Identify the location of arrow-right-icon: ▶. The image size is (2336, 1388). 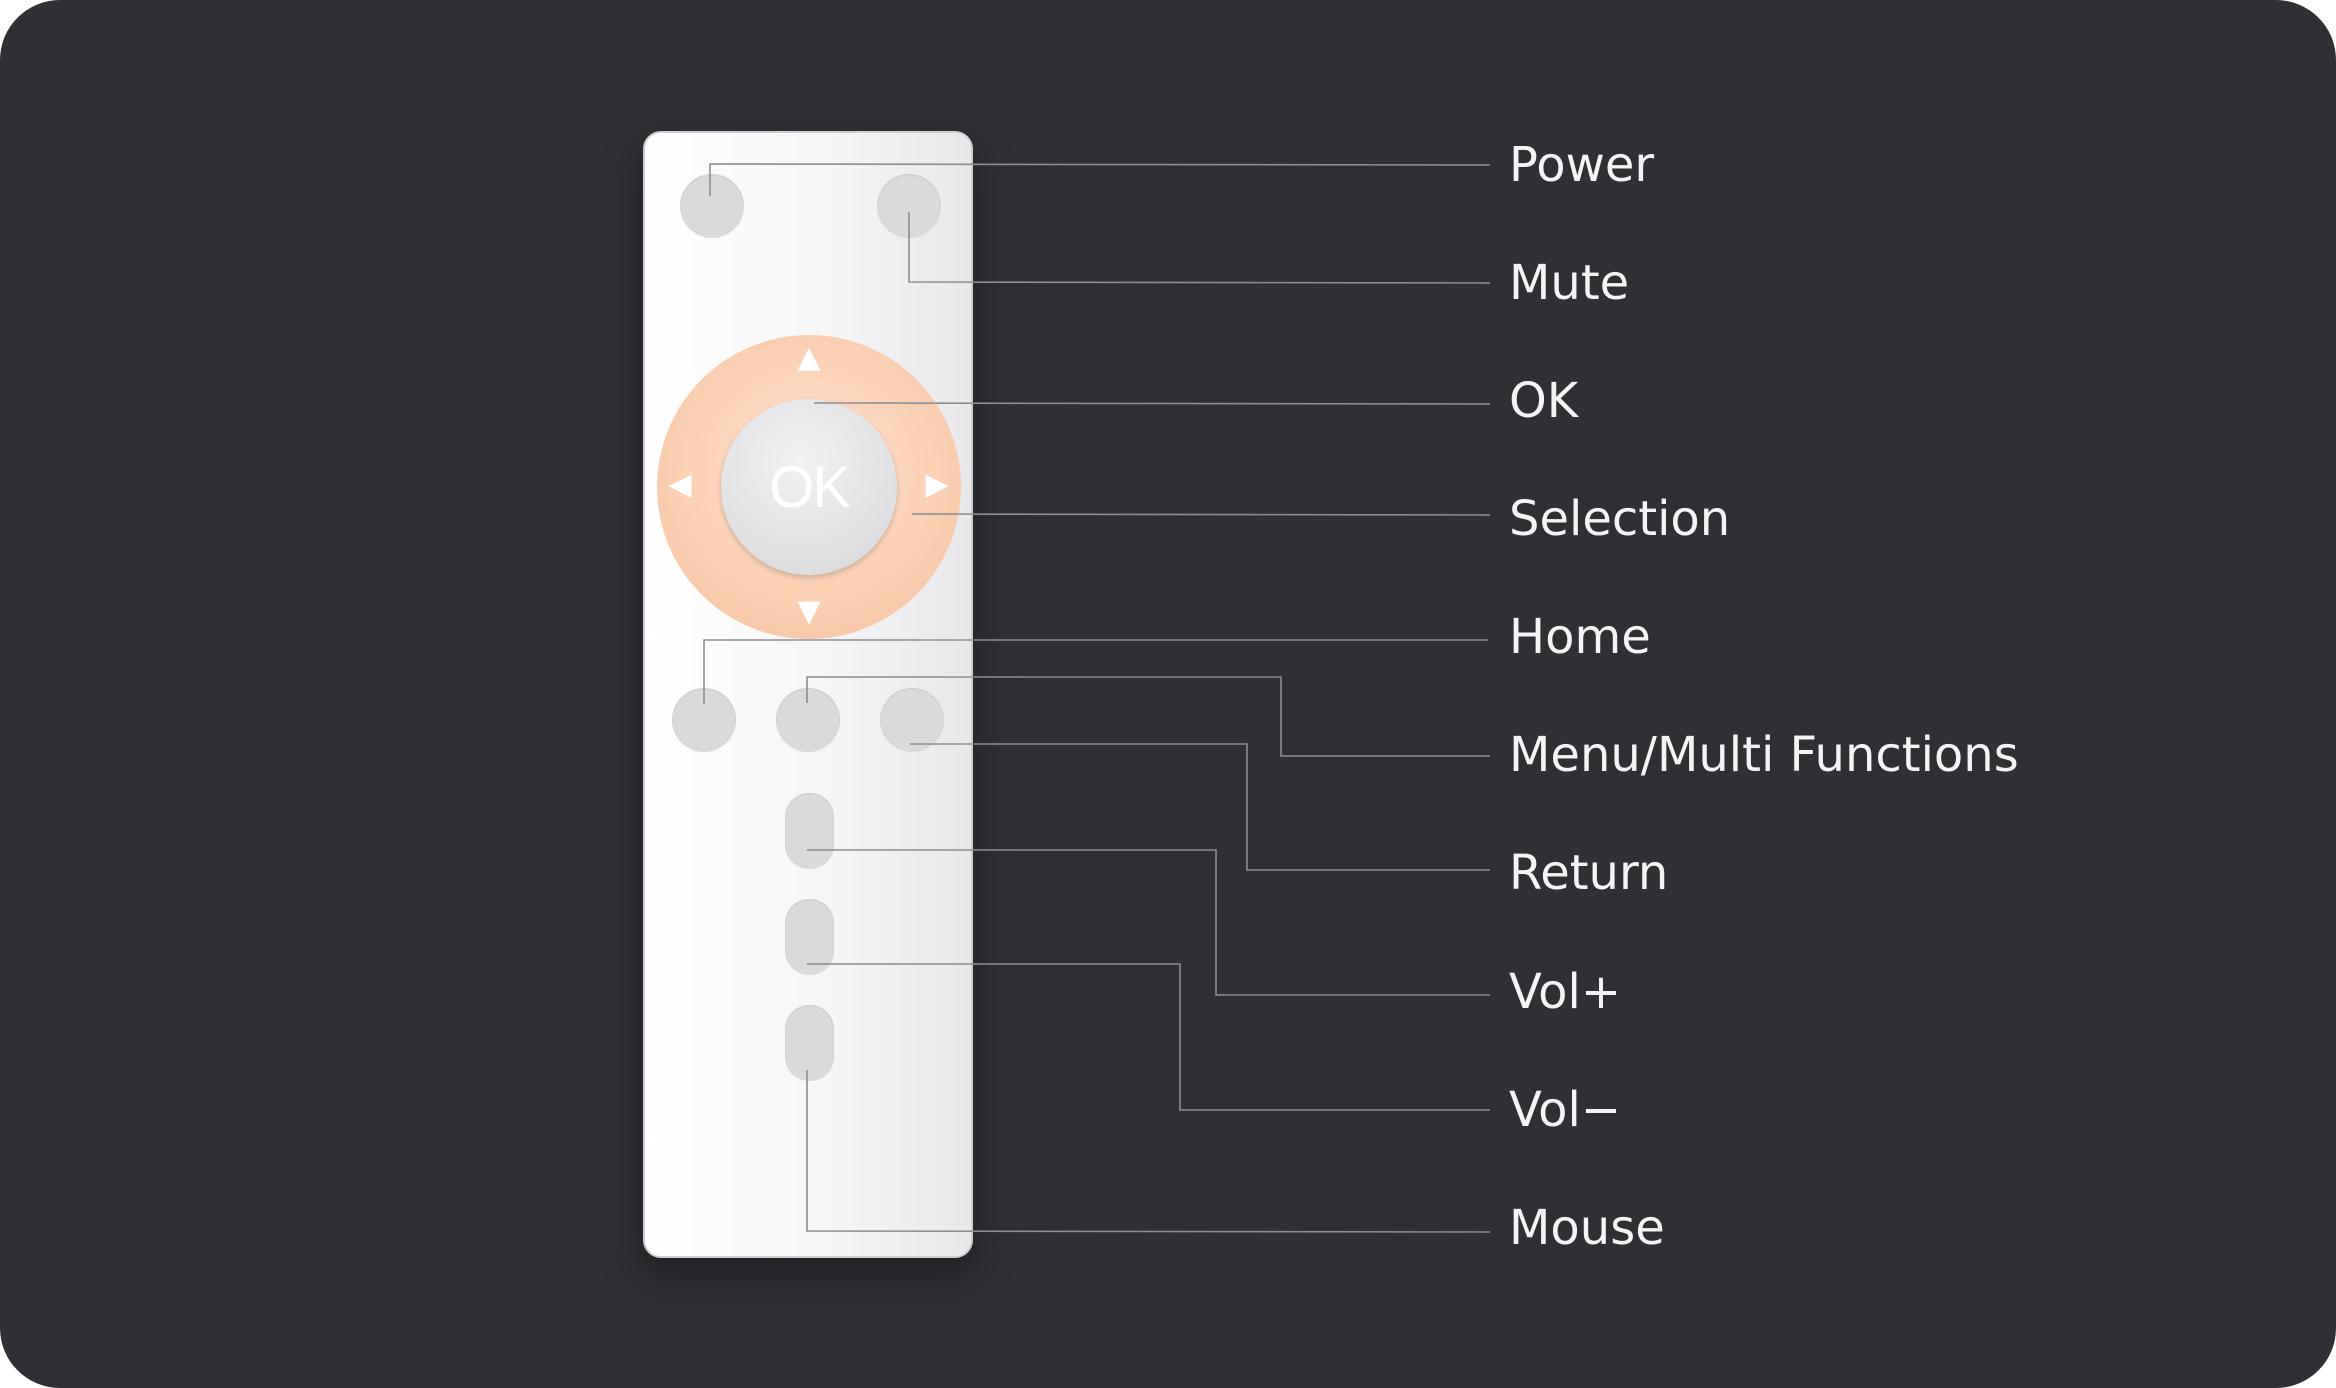
(937, 484).